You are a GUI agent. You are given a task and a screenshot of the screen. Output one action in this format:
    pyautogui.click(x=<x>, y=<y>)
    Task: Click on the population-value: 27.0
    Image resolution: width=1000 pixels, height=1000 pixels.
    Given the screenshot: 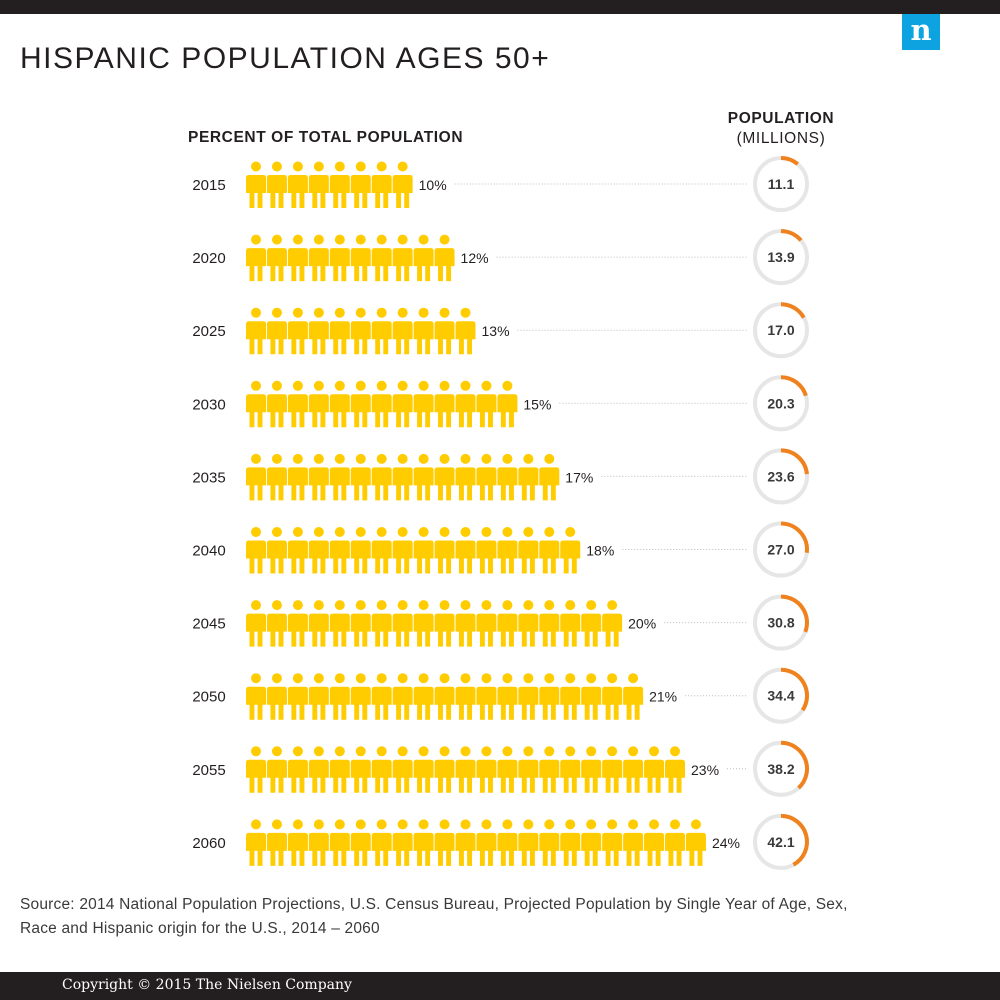 What is the action you would take?
    pyautogui.click(x=780, y=550)
    